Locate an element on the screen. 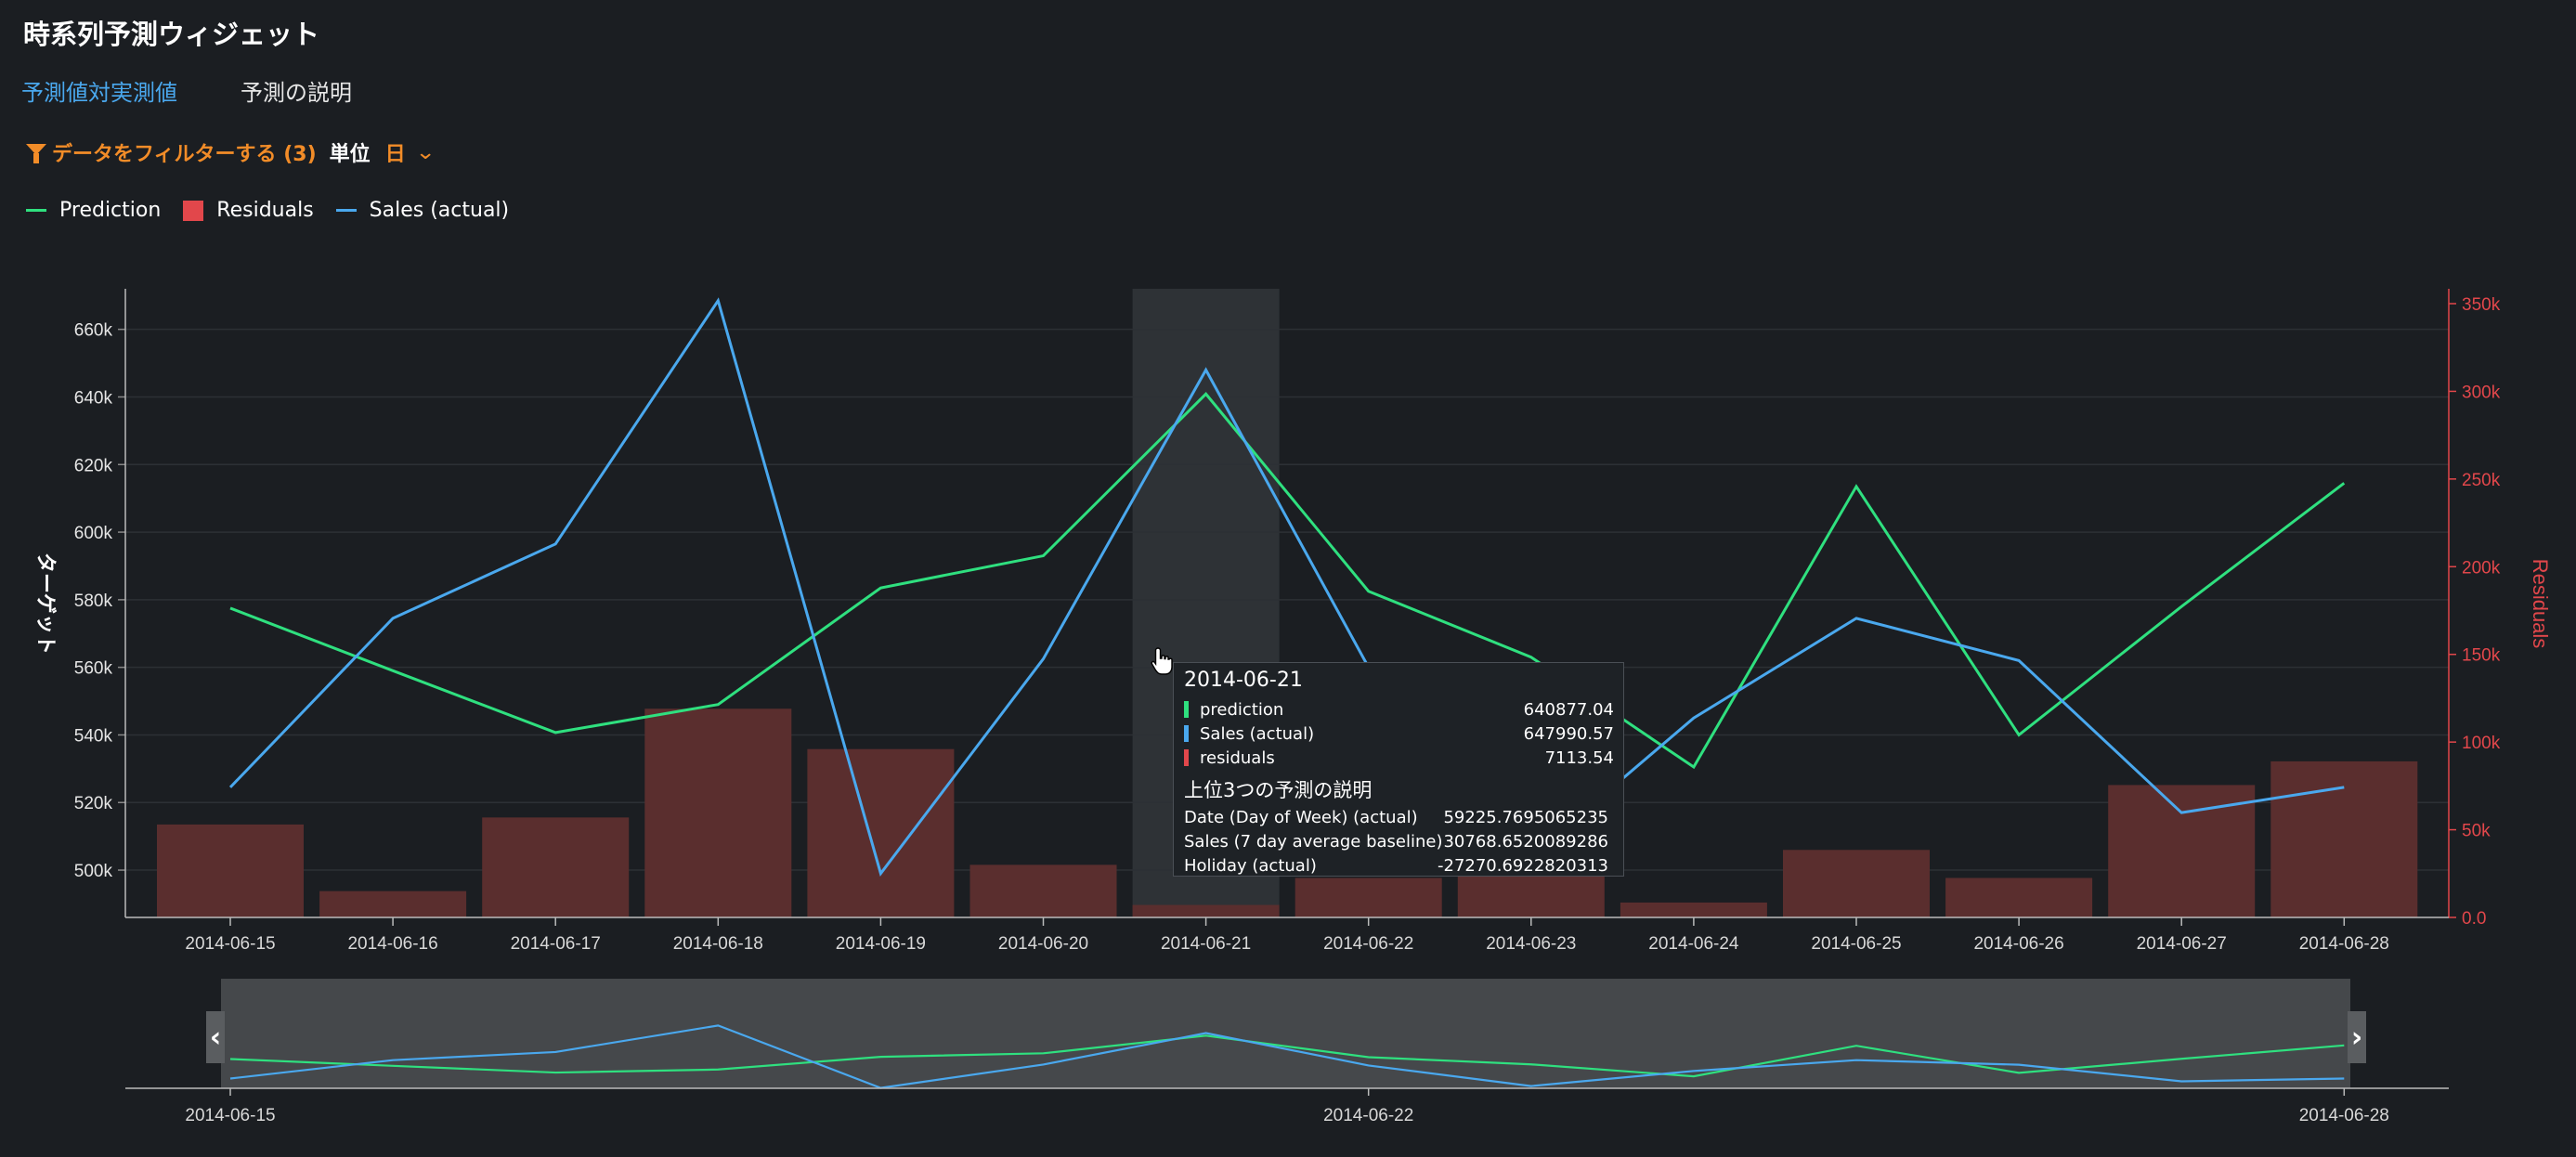 This screenshot has width=2576, height=1157. explanation-label: Date (Day of Week) (actual) is located at coordinates (1301, 817).